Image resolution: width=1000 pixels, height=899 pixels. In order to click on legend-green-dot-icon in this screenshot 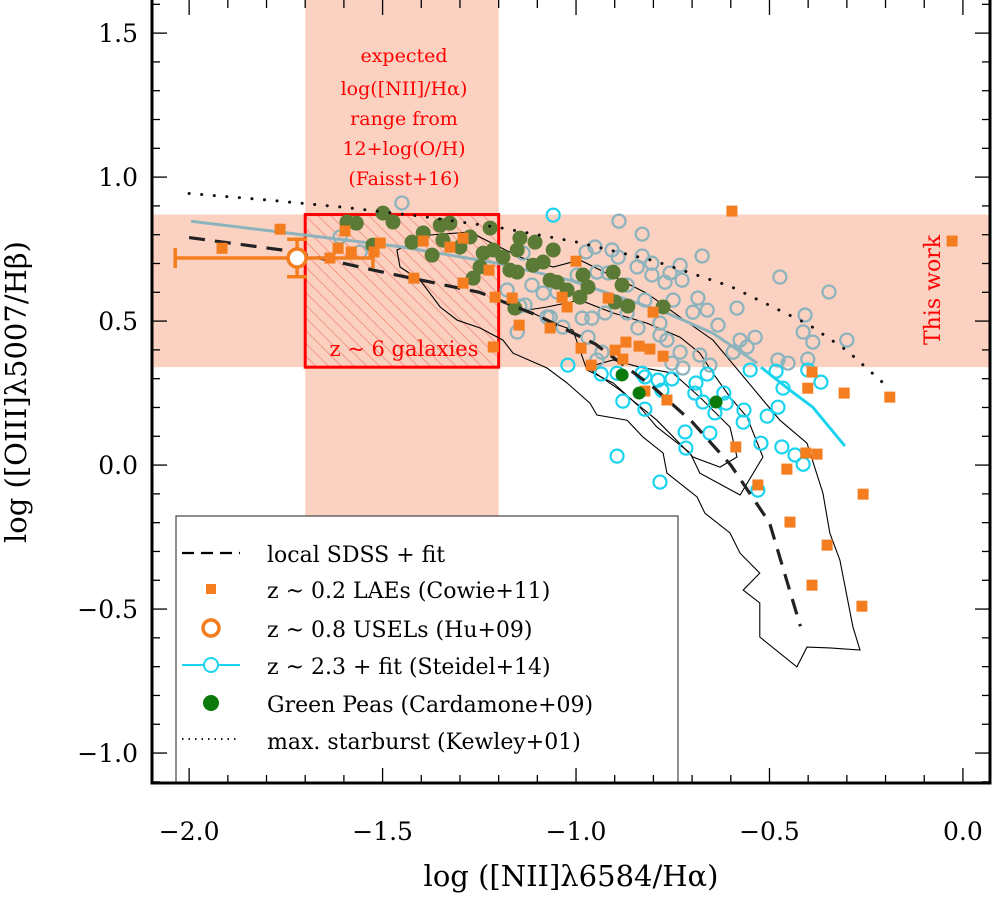, I will do `click(211, 703)`.